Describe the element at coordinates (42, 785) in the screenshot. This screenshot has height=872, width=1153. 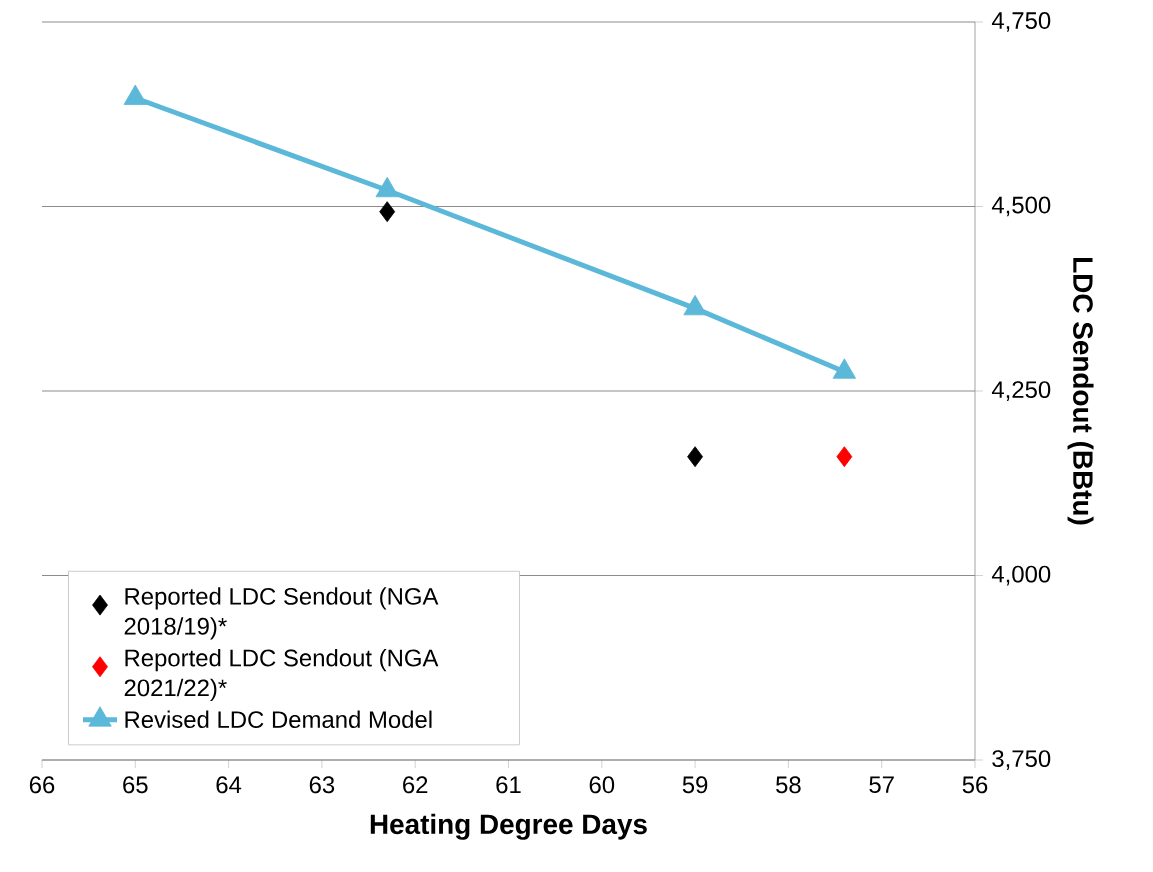
I see `x-tick-label: 66` at that location.